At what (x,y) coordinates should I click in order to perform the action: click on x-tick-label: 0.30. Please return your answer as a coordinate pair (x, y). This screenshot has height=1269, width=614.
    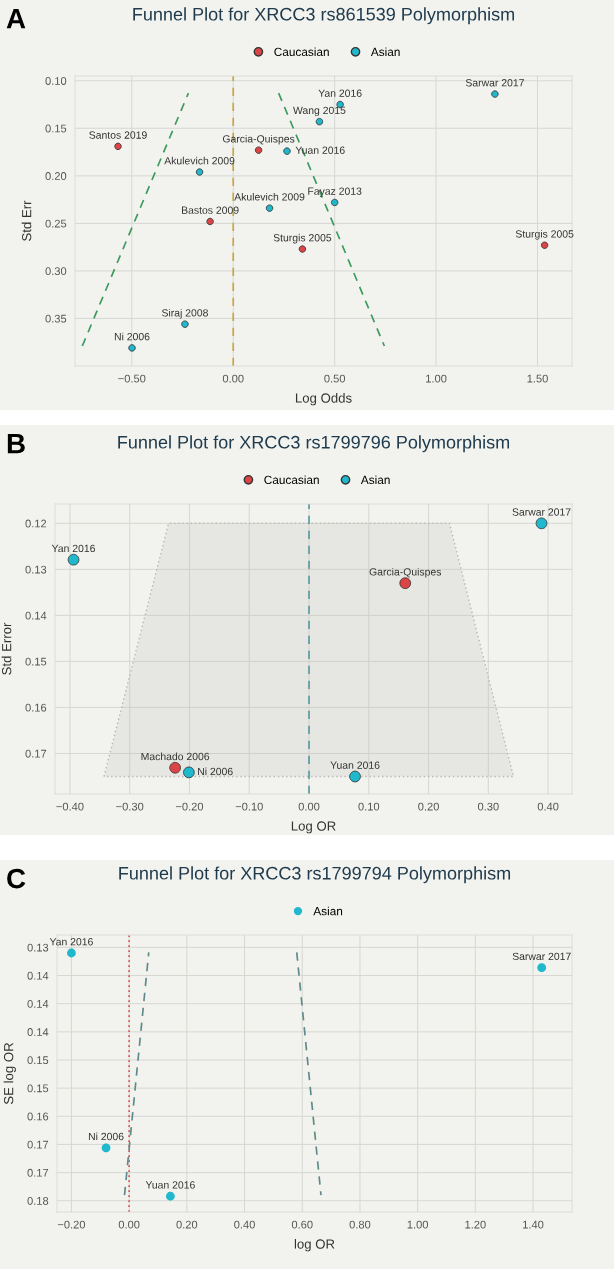
    Looking at the image, I should click on (488, 806).